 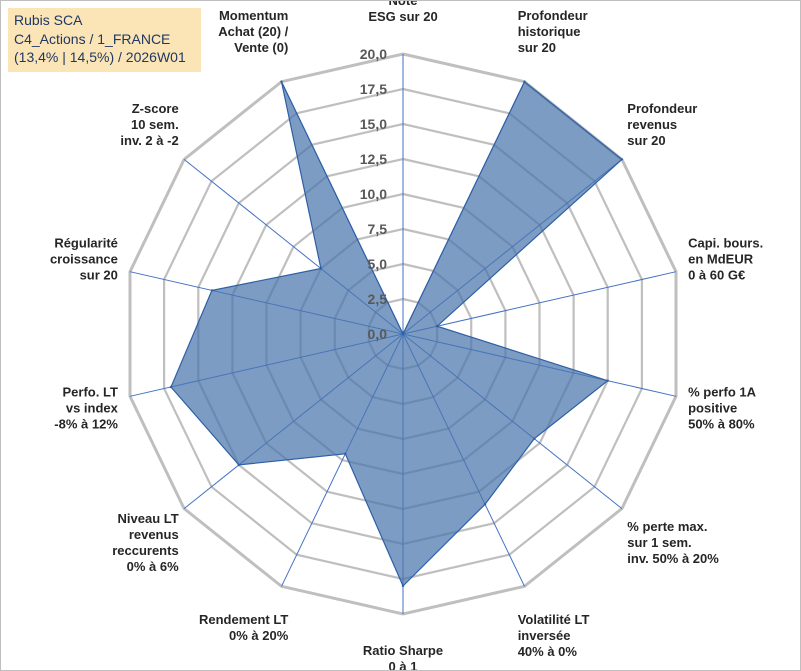 What do you see at coordinates (373, 124) in the screenshot?
I see `tick-label: 15,0` at bounding box center [373, 124].